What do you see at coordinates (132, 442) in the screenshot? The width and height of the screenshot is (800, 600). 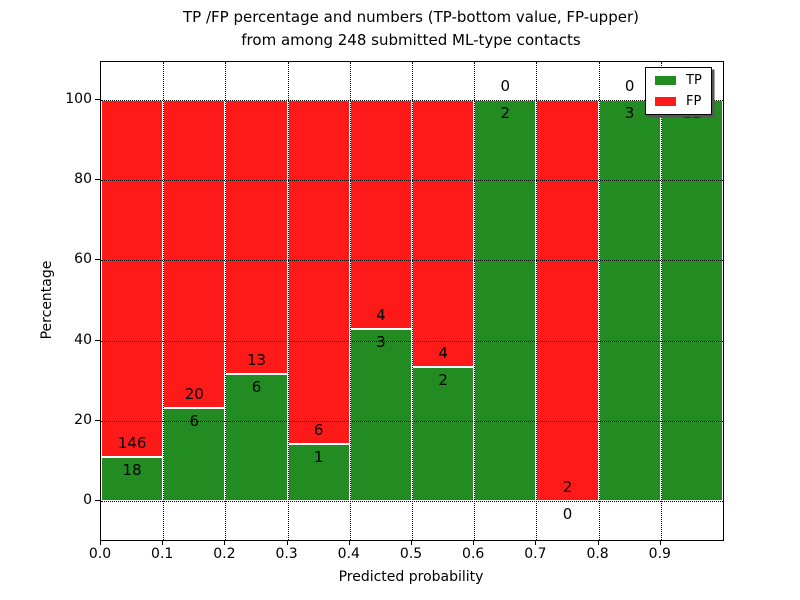 I see `bar-count-label-fp: 146` at bounding box center [132, 442].